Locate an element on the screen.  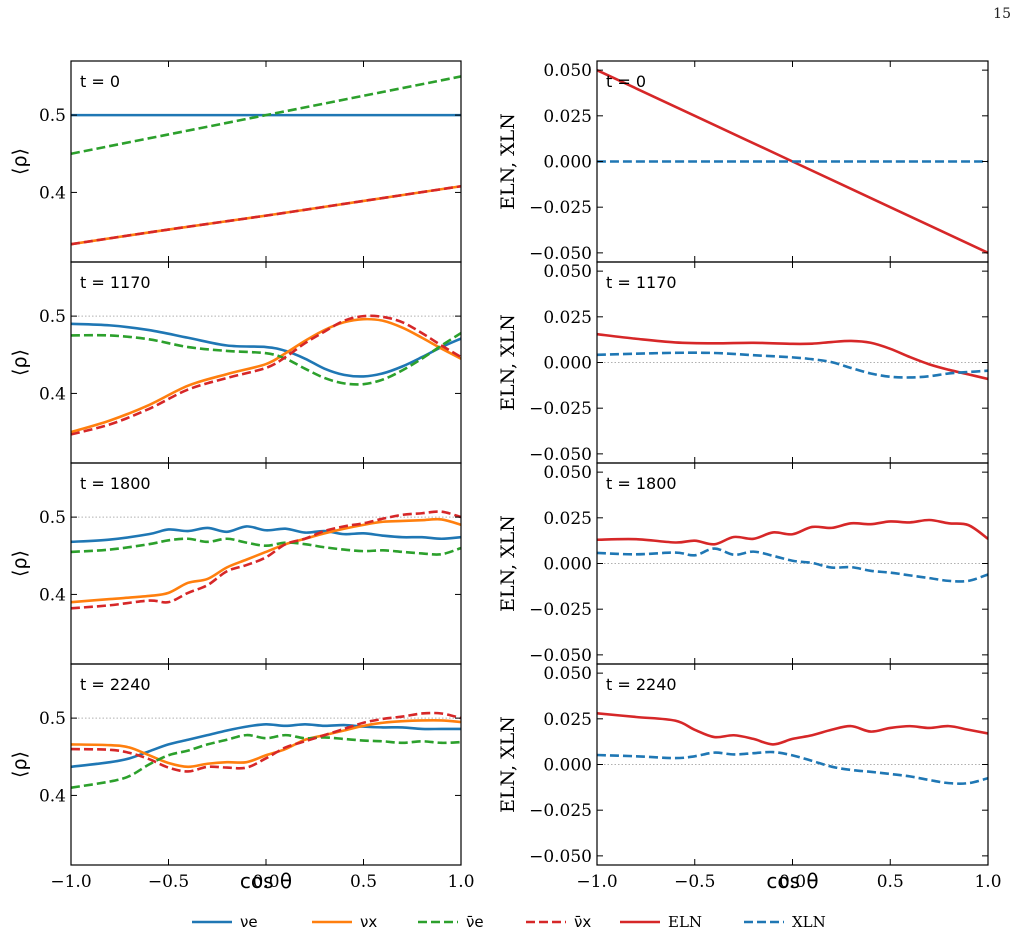
panel-2-0: t = 1800 0.4 0.5 ⟨ρ⟩ is located at coordinates (235, 563).